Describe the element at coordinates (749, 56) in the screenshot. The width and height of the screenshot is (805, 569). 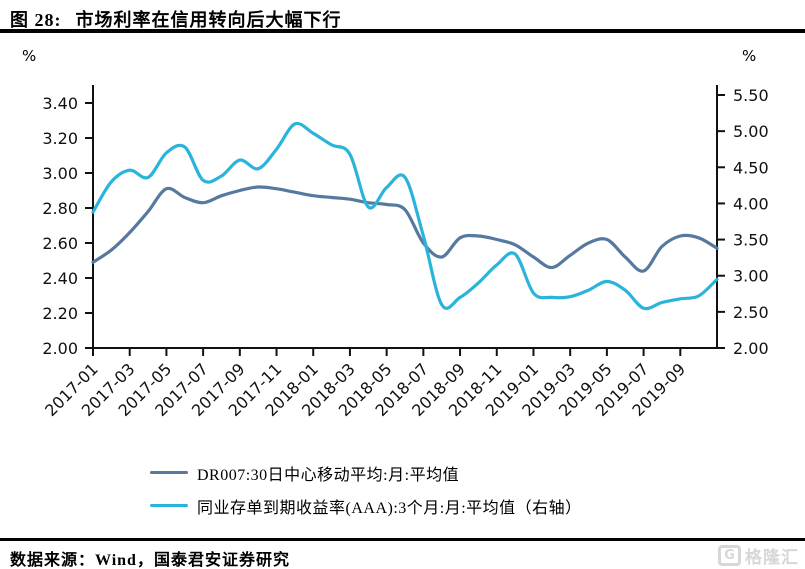
I see `right-axis-unit: %` at that location.